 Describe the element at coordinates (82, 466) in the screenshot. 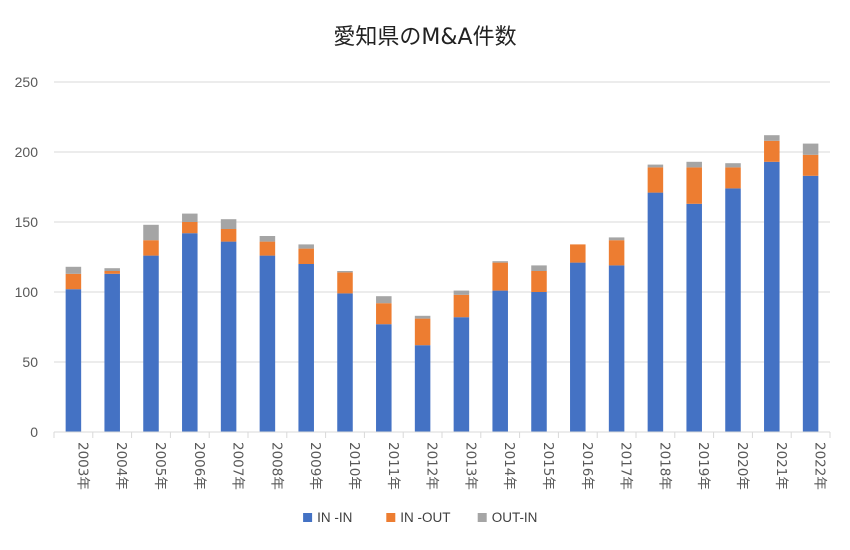

I see `x-tick-label: 2003年` at that location.